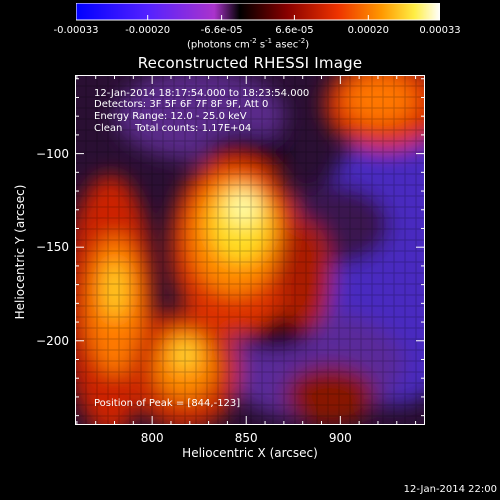  Describe the element at coordinates (258, 17) in the screenshot. I see `colorbar-tick-lines` at that location.